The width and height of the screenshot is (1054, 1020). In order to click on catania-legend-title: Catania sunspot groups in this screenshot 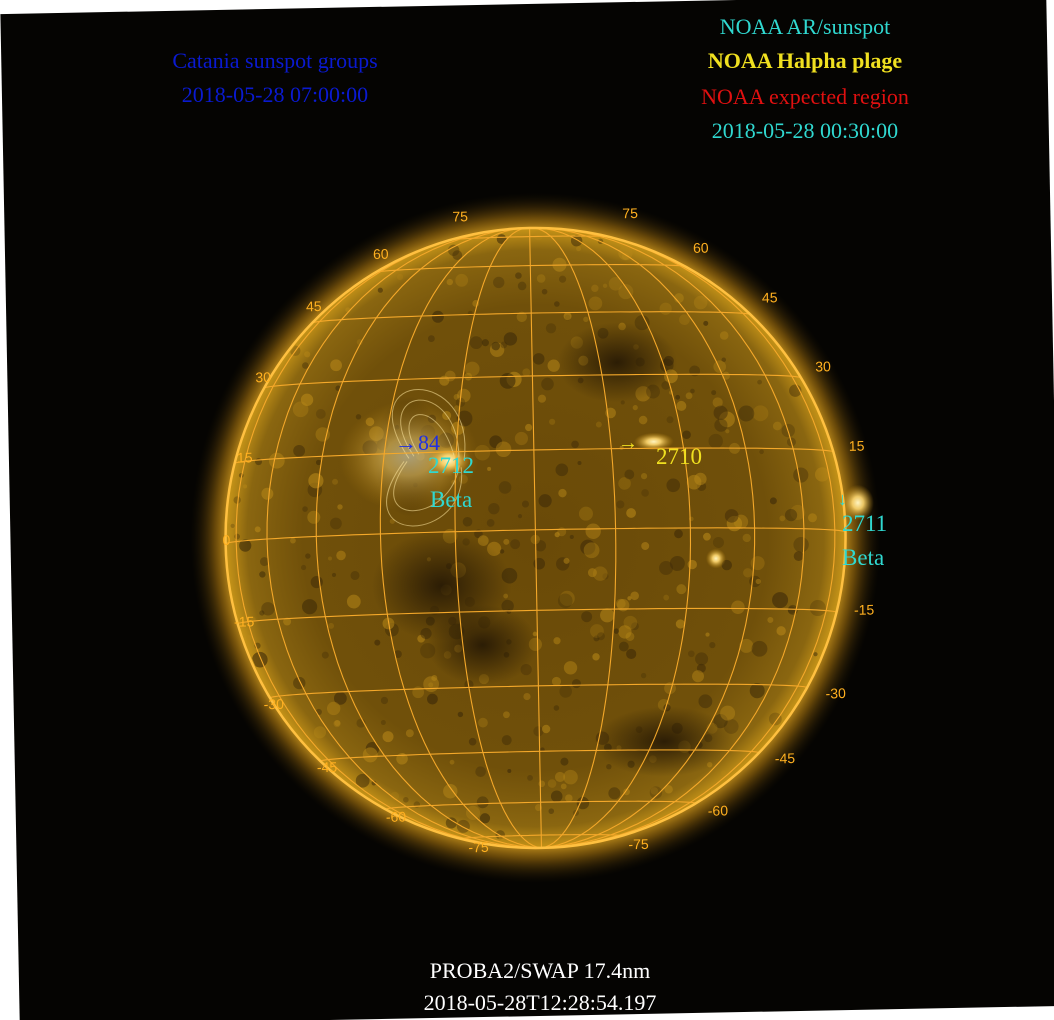, I will do `click(275, 60)`.